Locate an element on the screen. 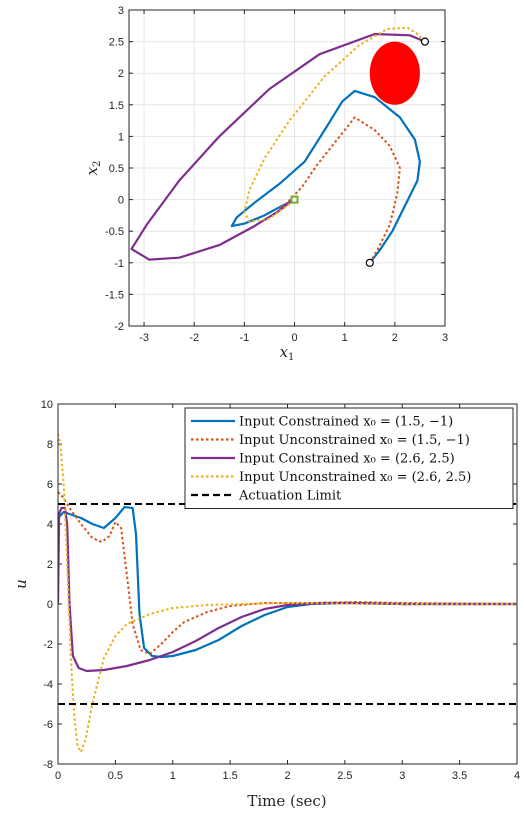  y-tick-label: 3 is located at coordinates (121, 11).